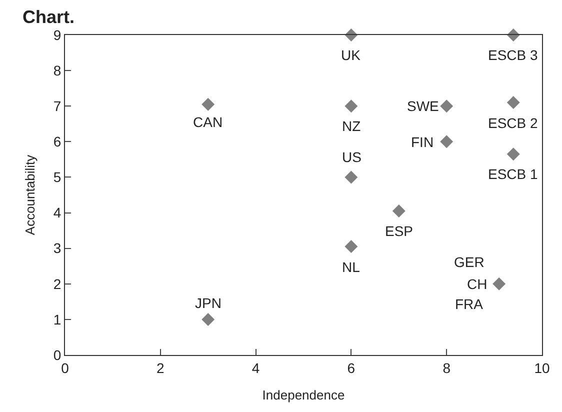 The width and height of the screenshot is (562, 412). Describe the element at coordinates (48, 16) in the screenshot. I see `chart-title: Chart.` at that location.